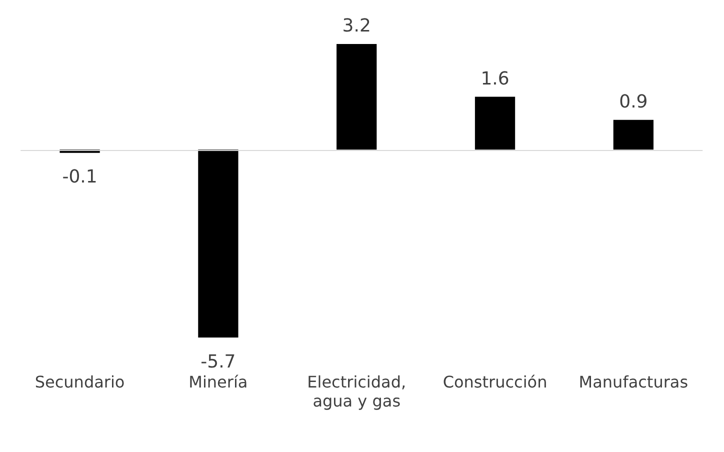 The height and width of the screenshot is (452, 724). I want to click on x-tick-label: Manufacturas, so click(633, 382).